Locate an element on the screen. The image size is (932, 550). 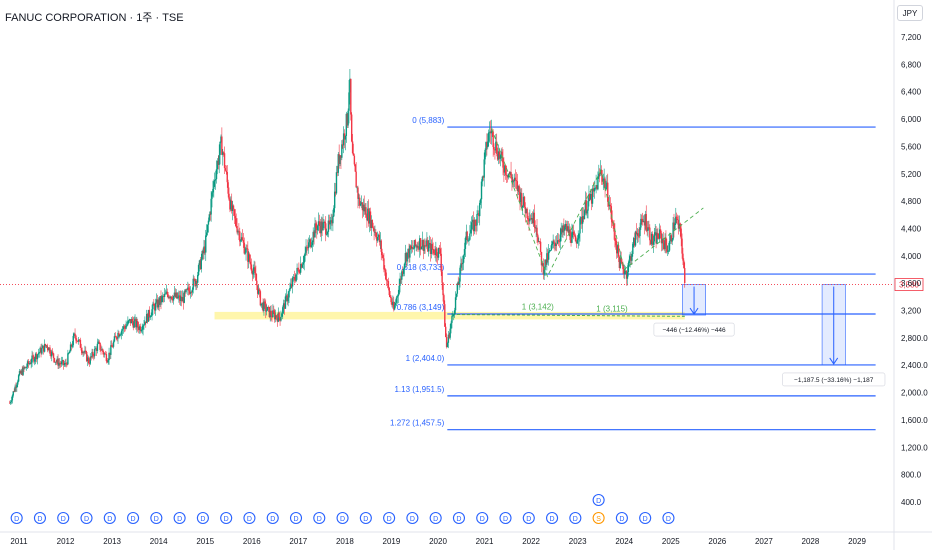
support-zone is located at coordinates (449, 315).